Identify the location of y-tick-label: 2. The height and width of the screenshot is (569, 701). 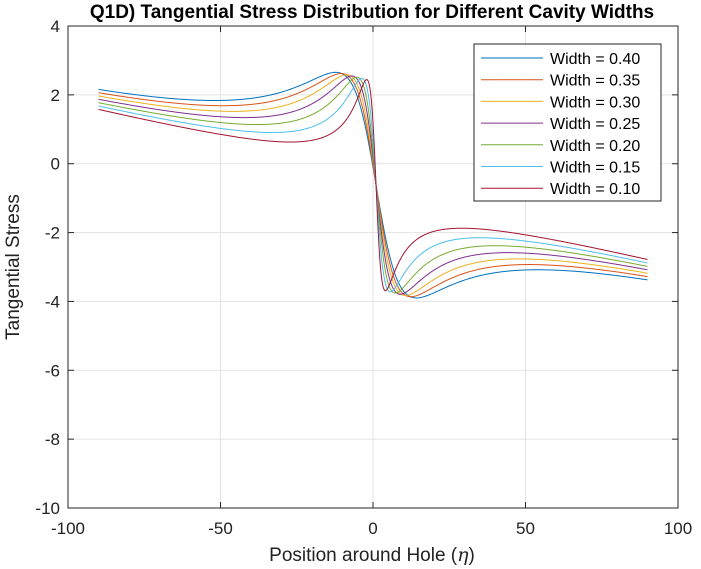
(55, 95).